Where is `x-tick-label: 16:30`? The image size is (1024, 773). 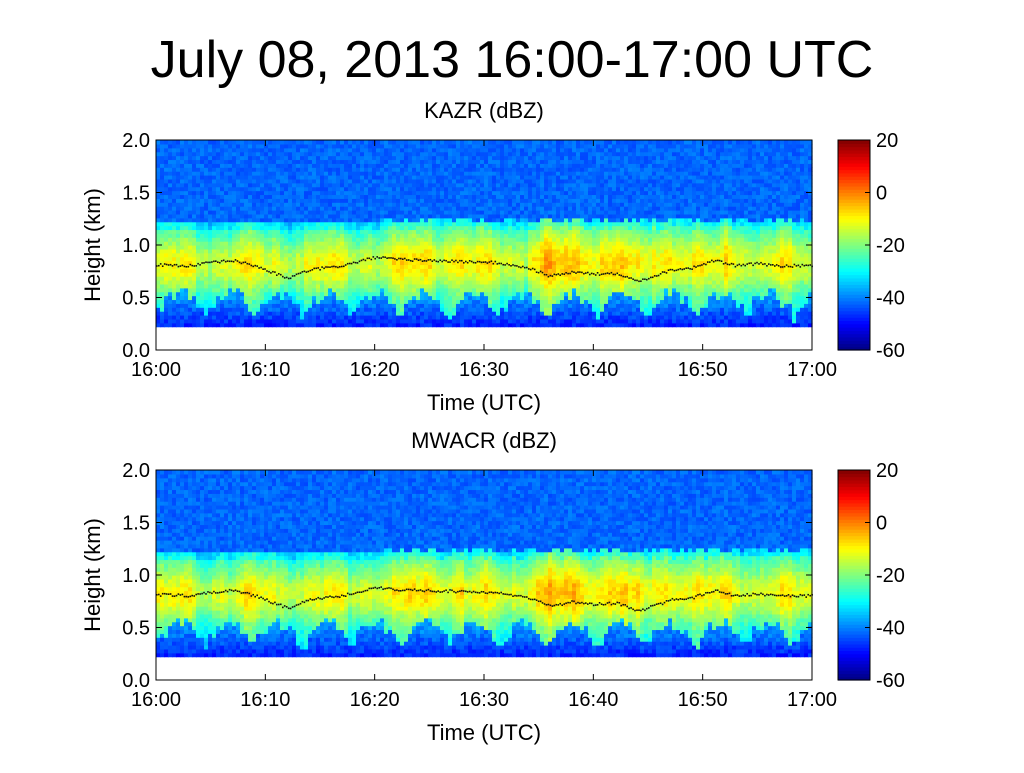
x-tick-label: 16:30 is located at coordinates (484, 370).